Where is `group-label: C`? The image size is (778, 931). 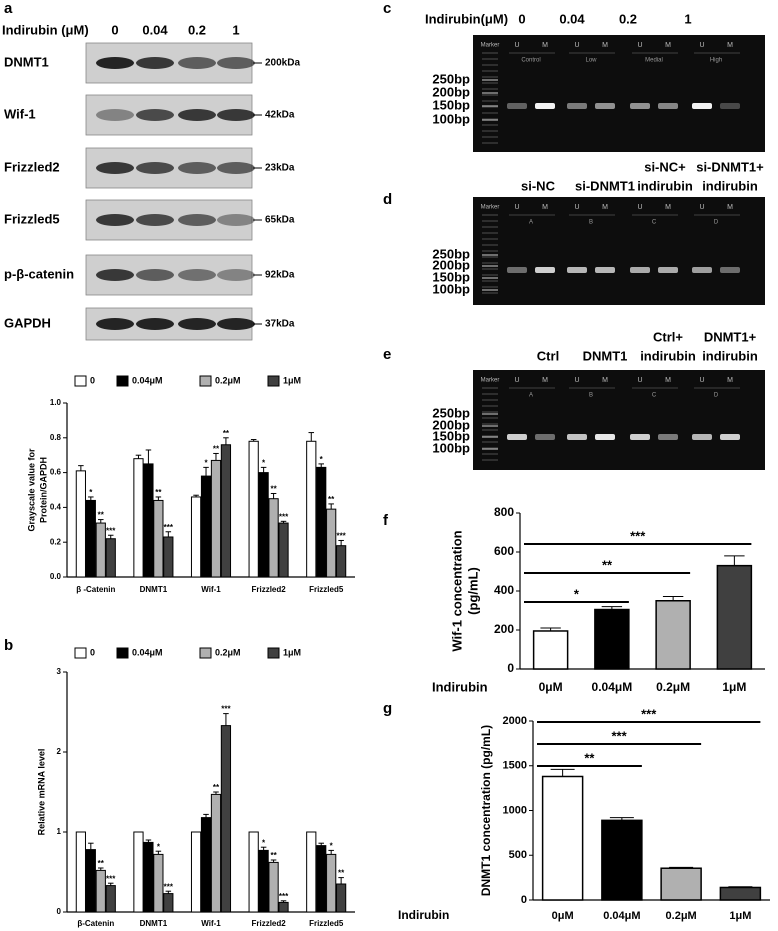 group-label: C is located at coordinates (654, 223).